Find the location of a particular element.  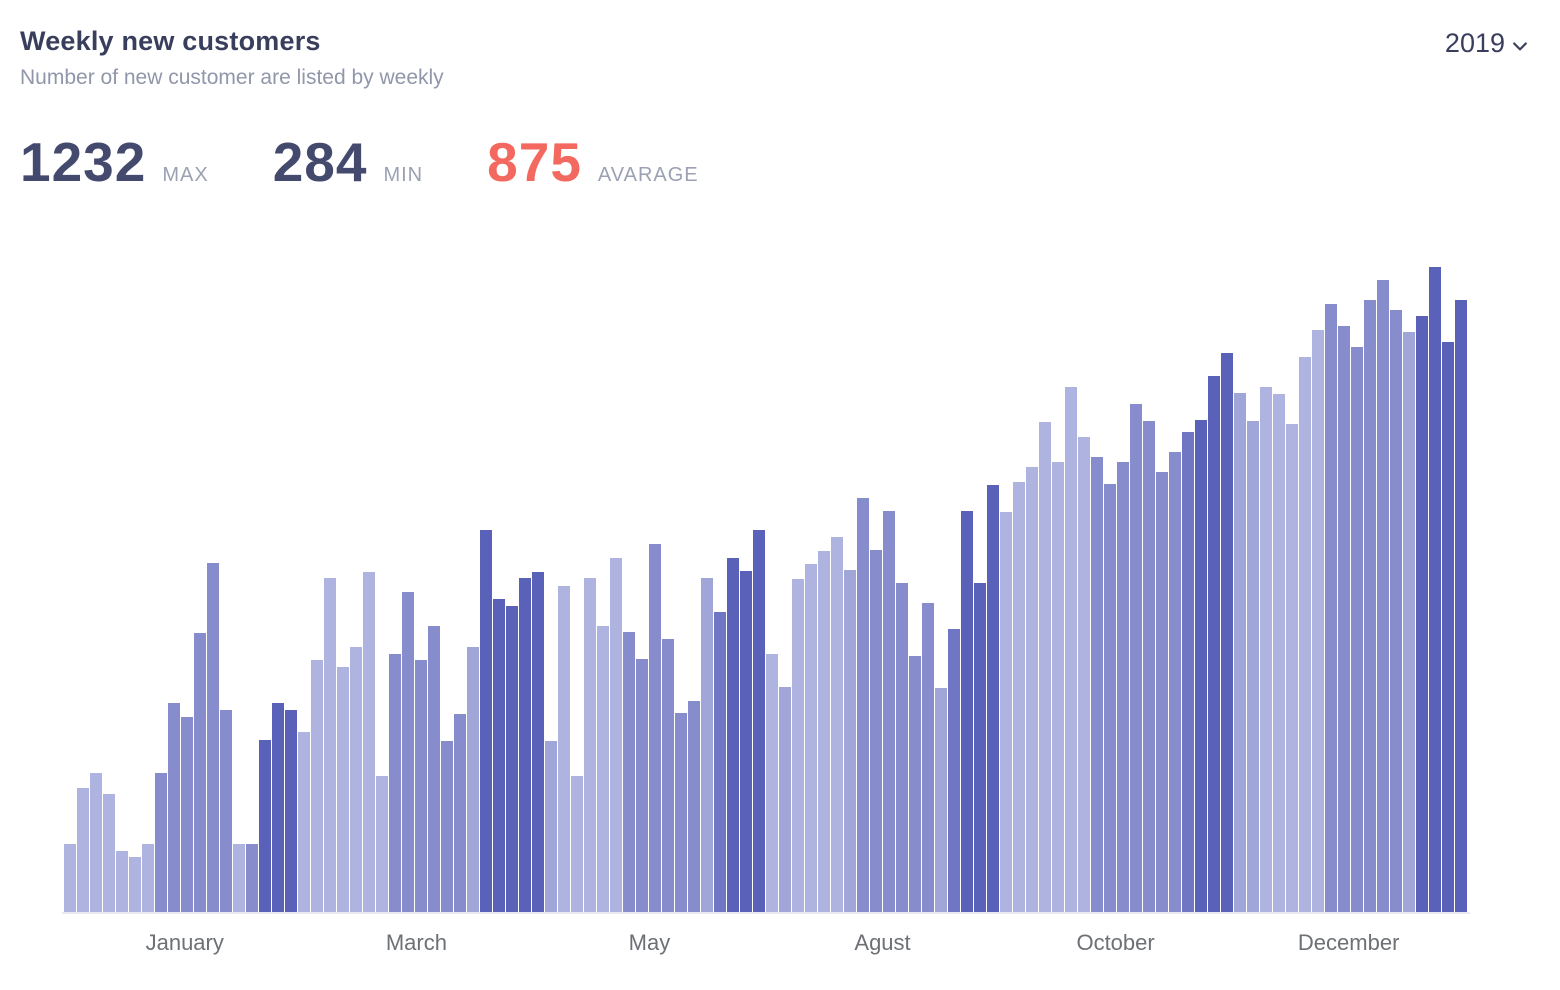

chevron-down-icon is located at coordinates (1520, 46).